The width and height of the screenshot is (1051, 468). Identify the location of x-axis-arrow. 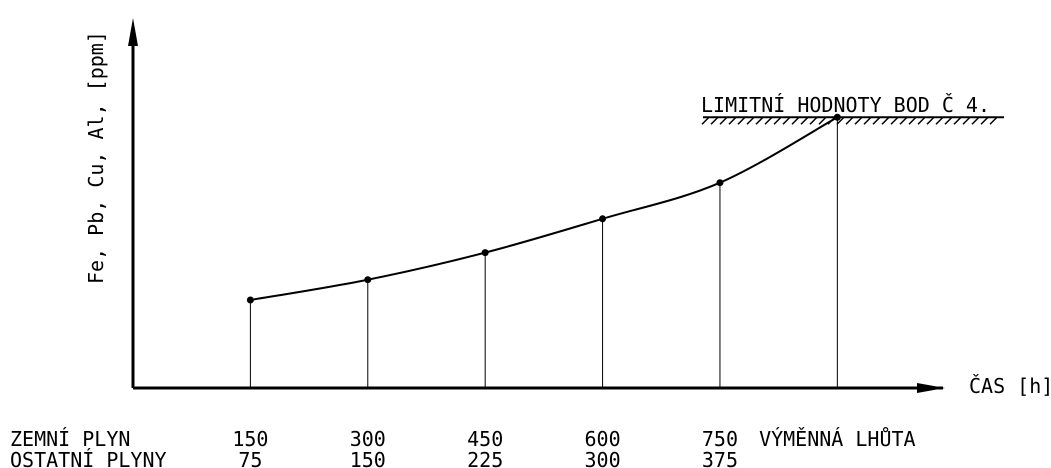
(931, 388).